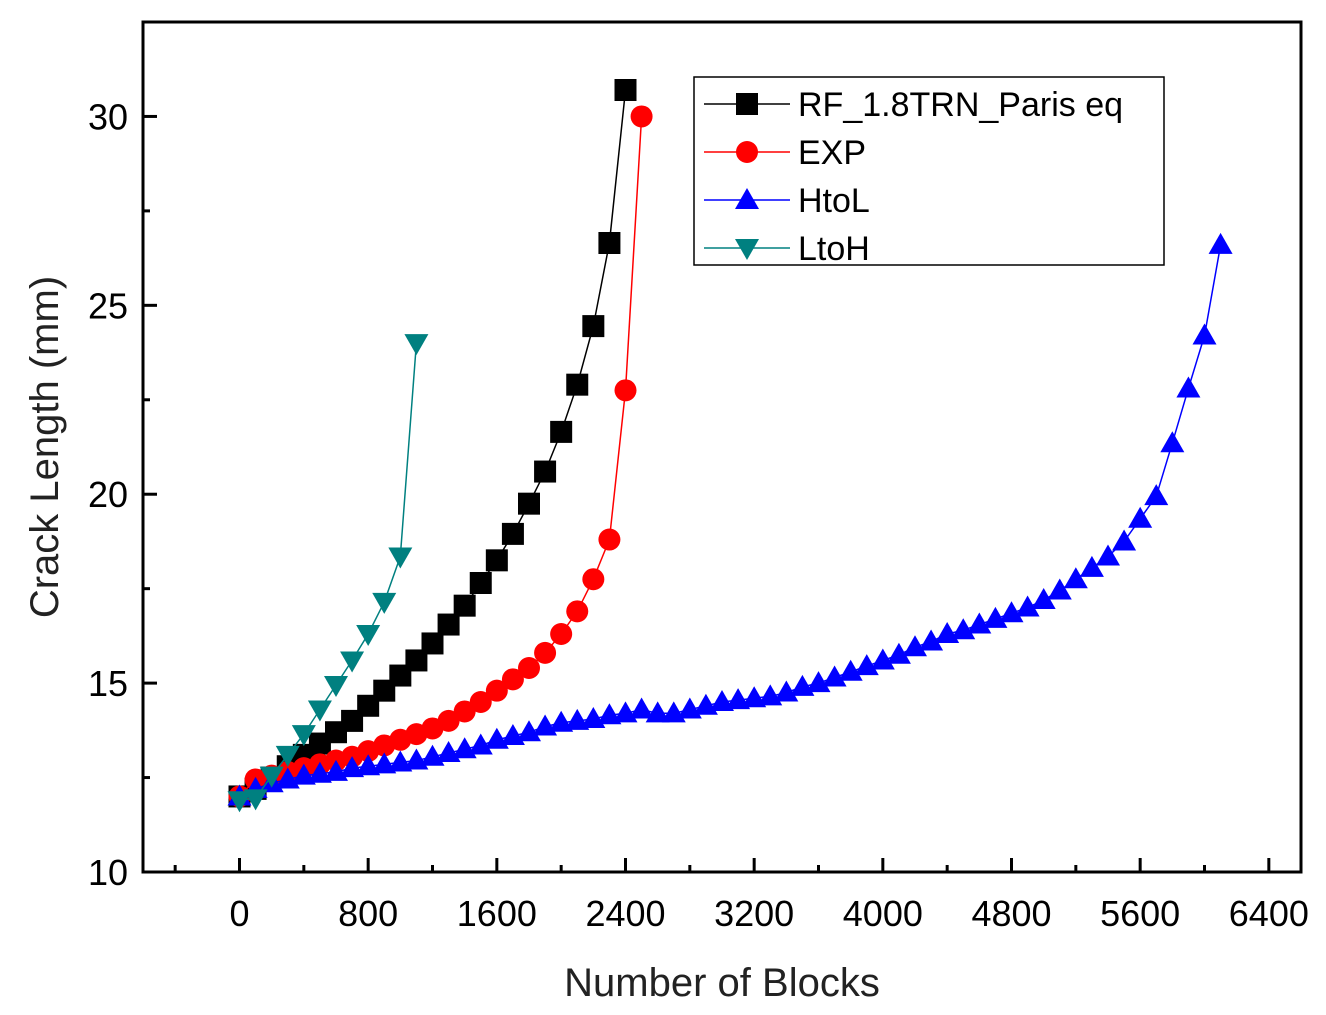 The width and height of the screenshot is (1326, 1015). I want to click on legend-box, so click(929, 171).